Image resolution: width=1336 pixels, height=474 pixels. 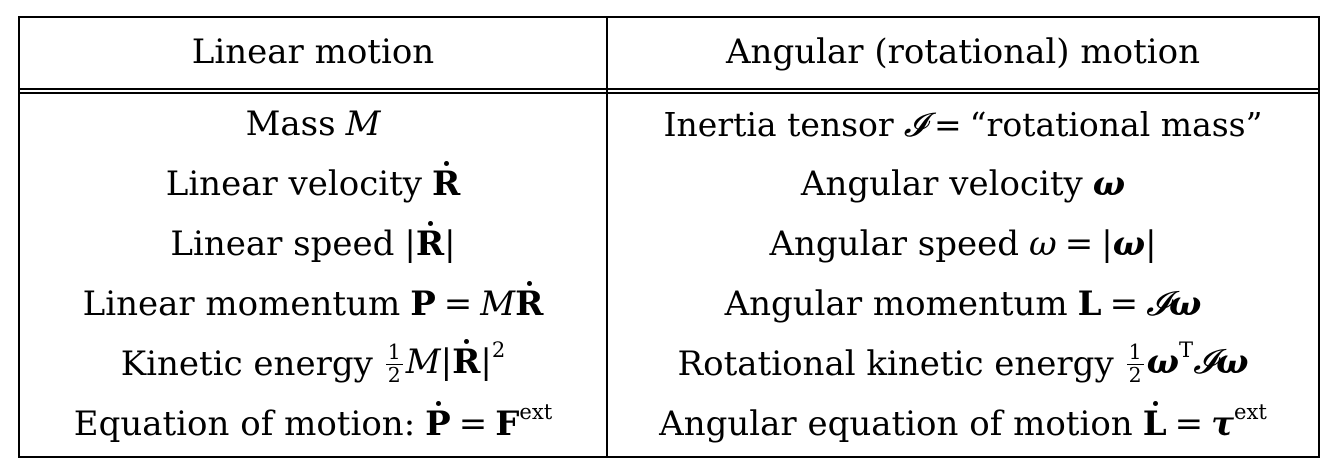 I want to click on transpose-superscript: T, so click(x=1186, y=350).